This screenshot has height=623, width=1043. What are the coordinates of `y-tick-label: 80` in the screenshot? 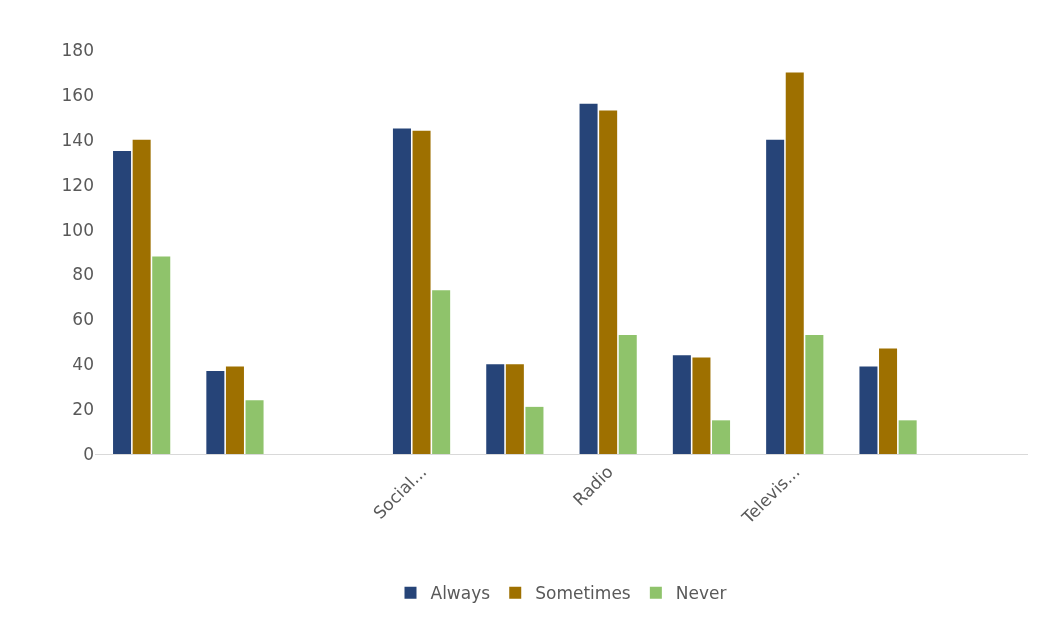 It's located at (83, 274).